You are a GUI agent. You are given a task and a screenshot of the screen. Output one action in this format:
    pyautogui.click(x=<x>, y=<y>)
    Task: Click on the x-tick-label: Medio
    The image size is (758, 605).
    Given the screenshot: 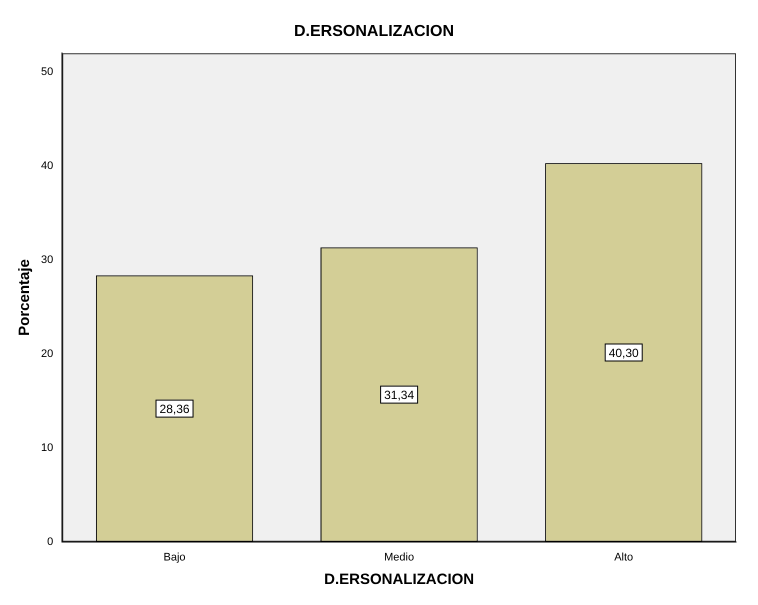 What is the action you would take?
    pyautogui.click(x=399, y=557)
    